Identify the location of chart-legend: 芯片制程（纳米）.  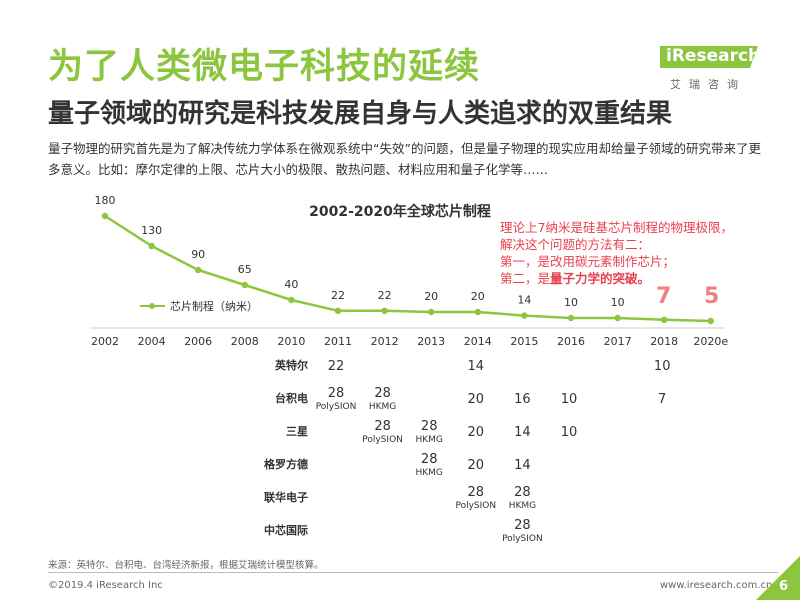
(199, 306).